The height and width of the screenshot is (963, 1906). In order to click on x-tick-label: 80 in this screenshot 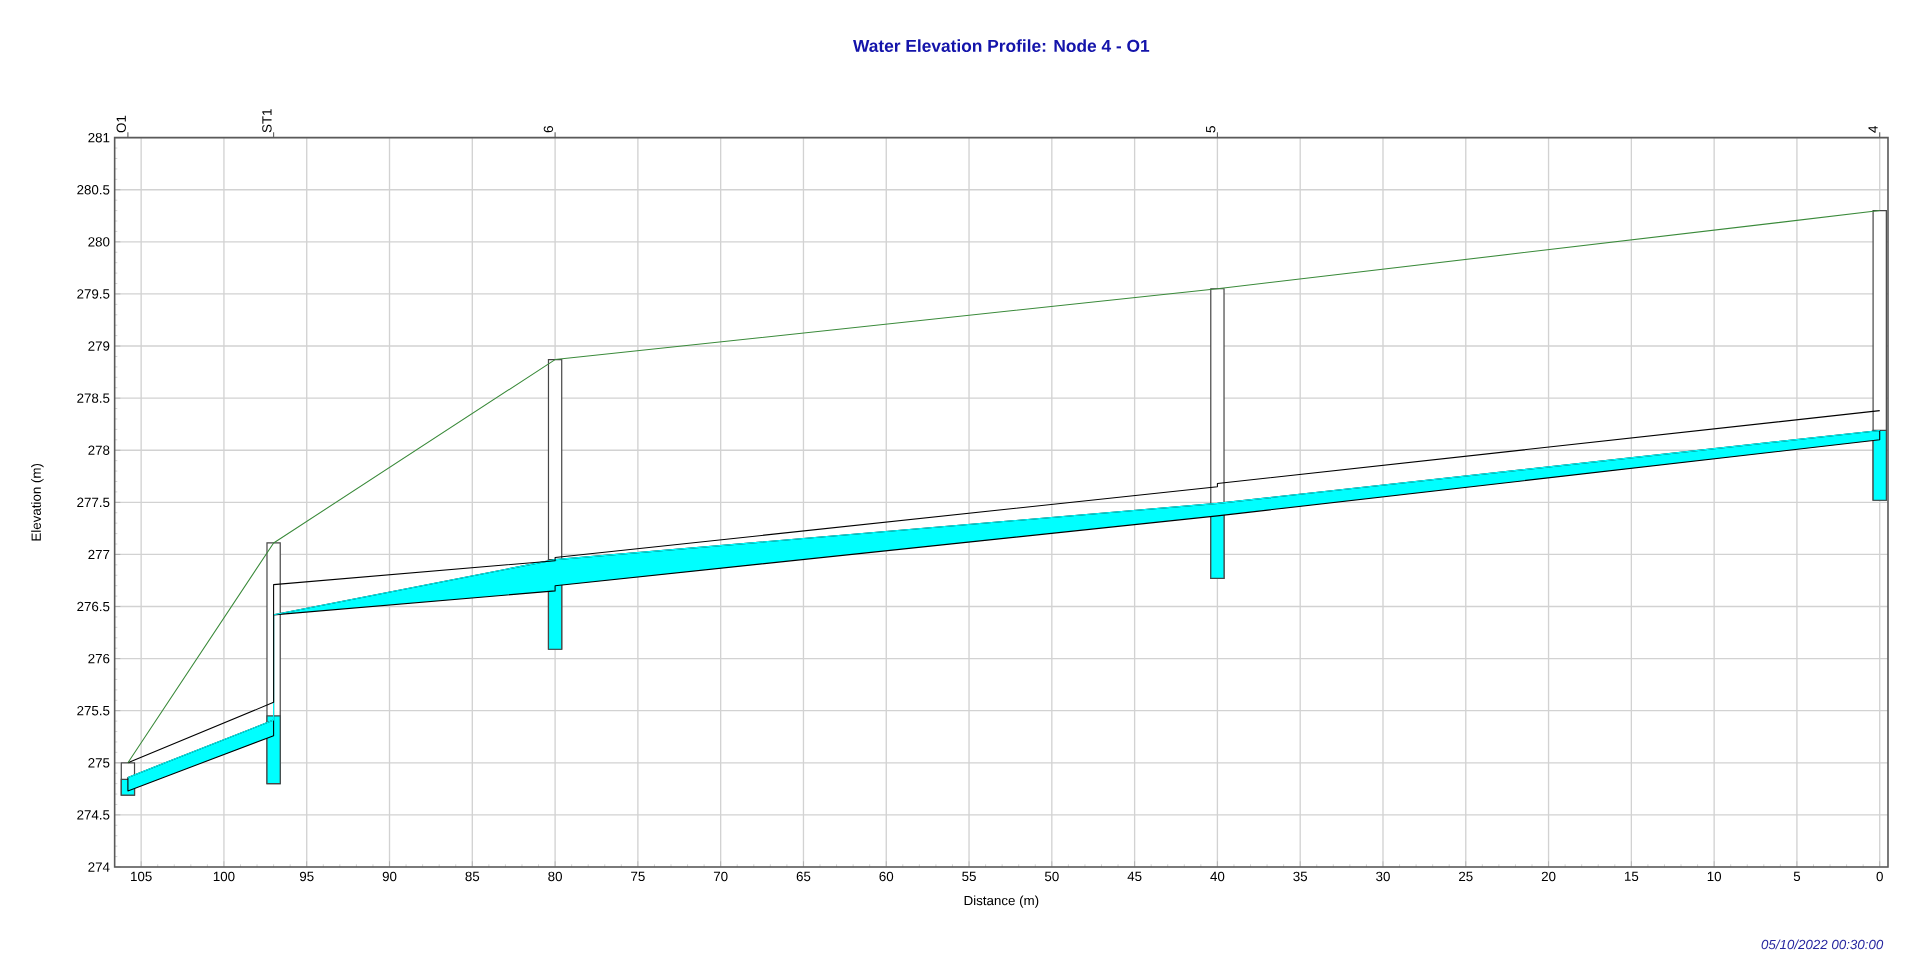, I will do `click(555, 876)`.